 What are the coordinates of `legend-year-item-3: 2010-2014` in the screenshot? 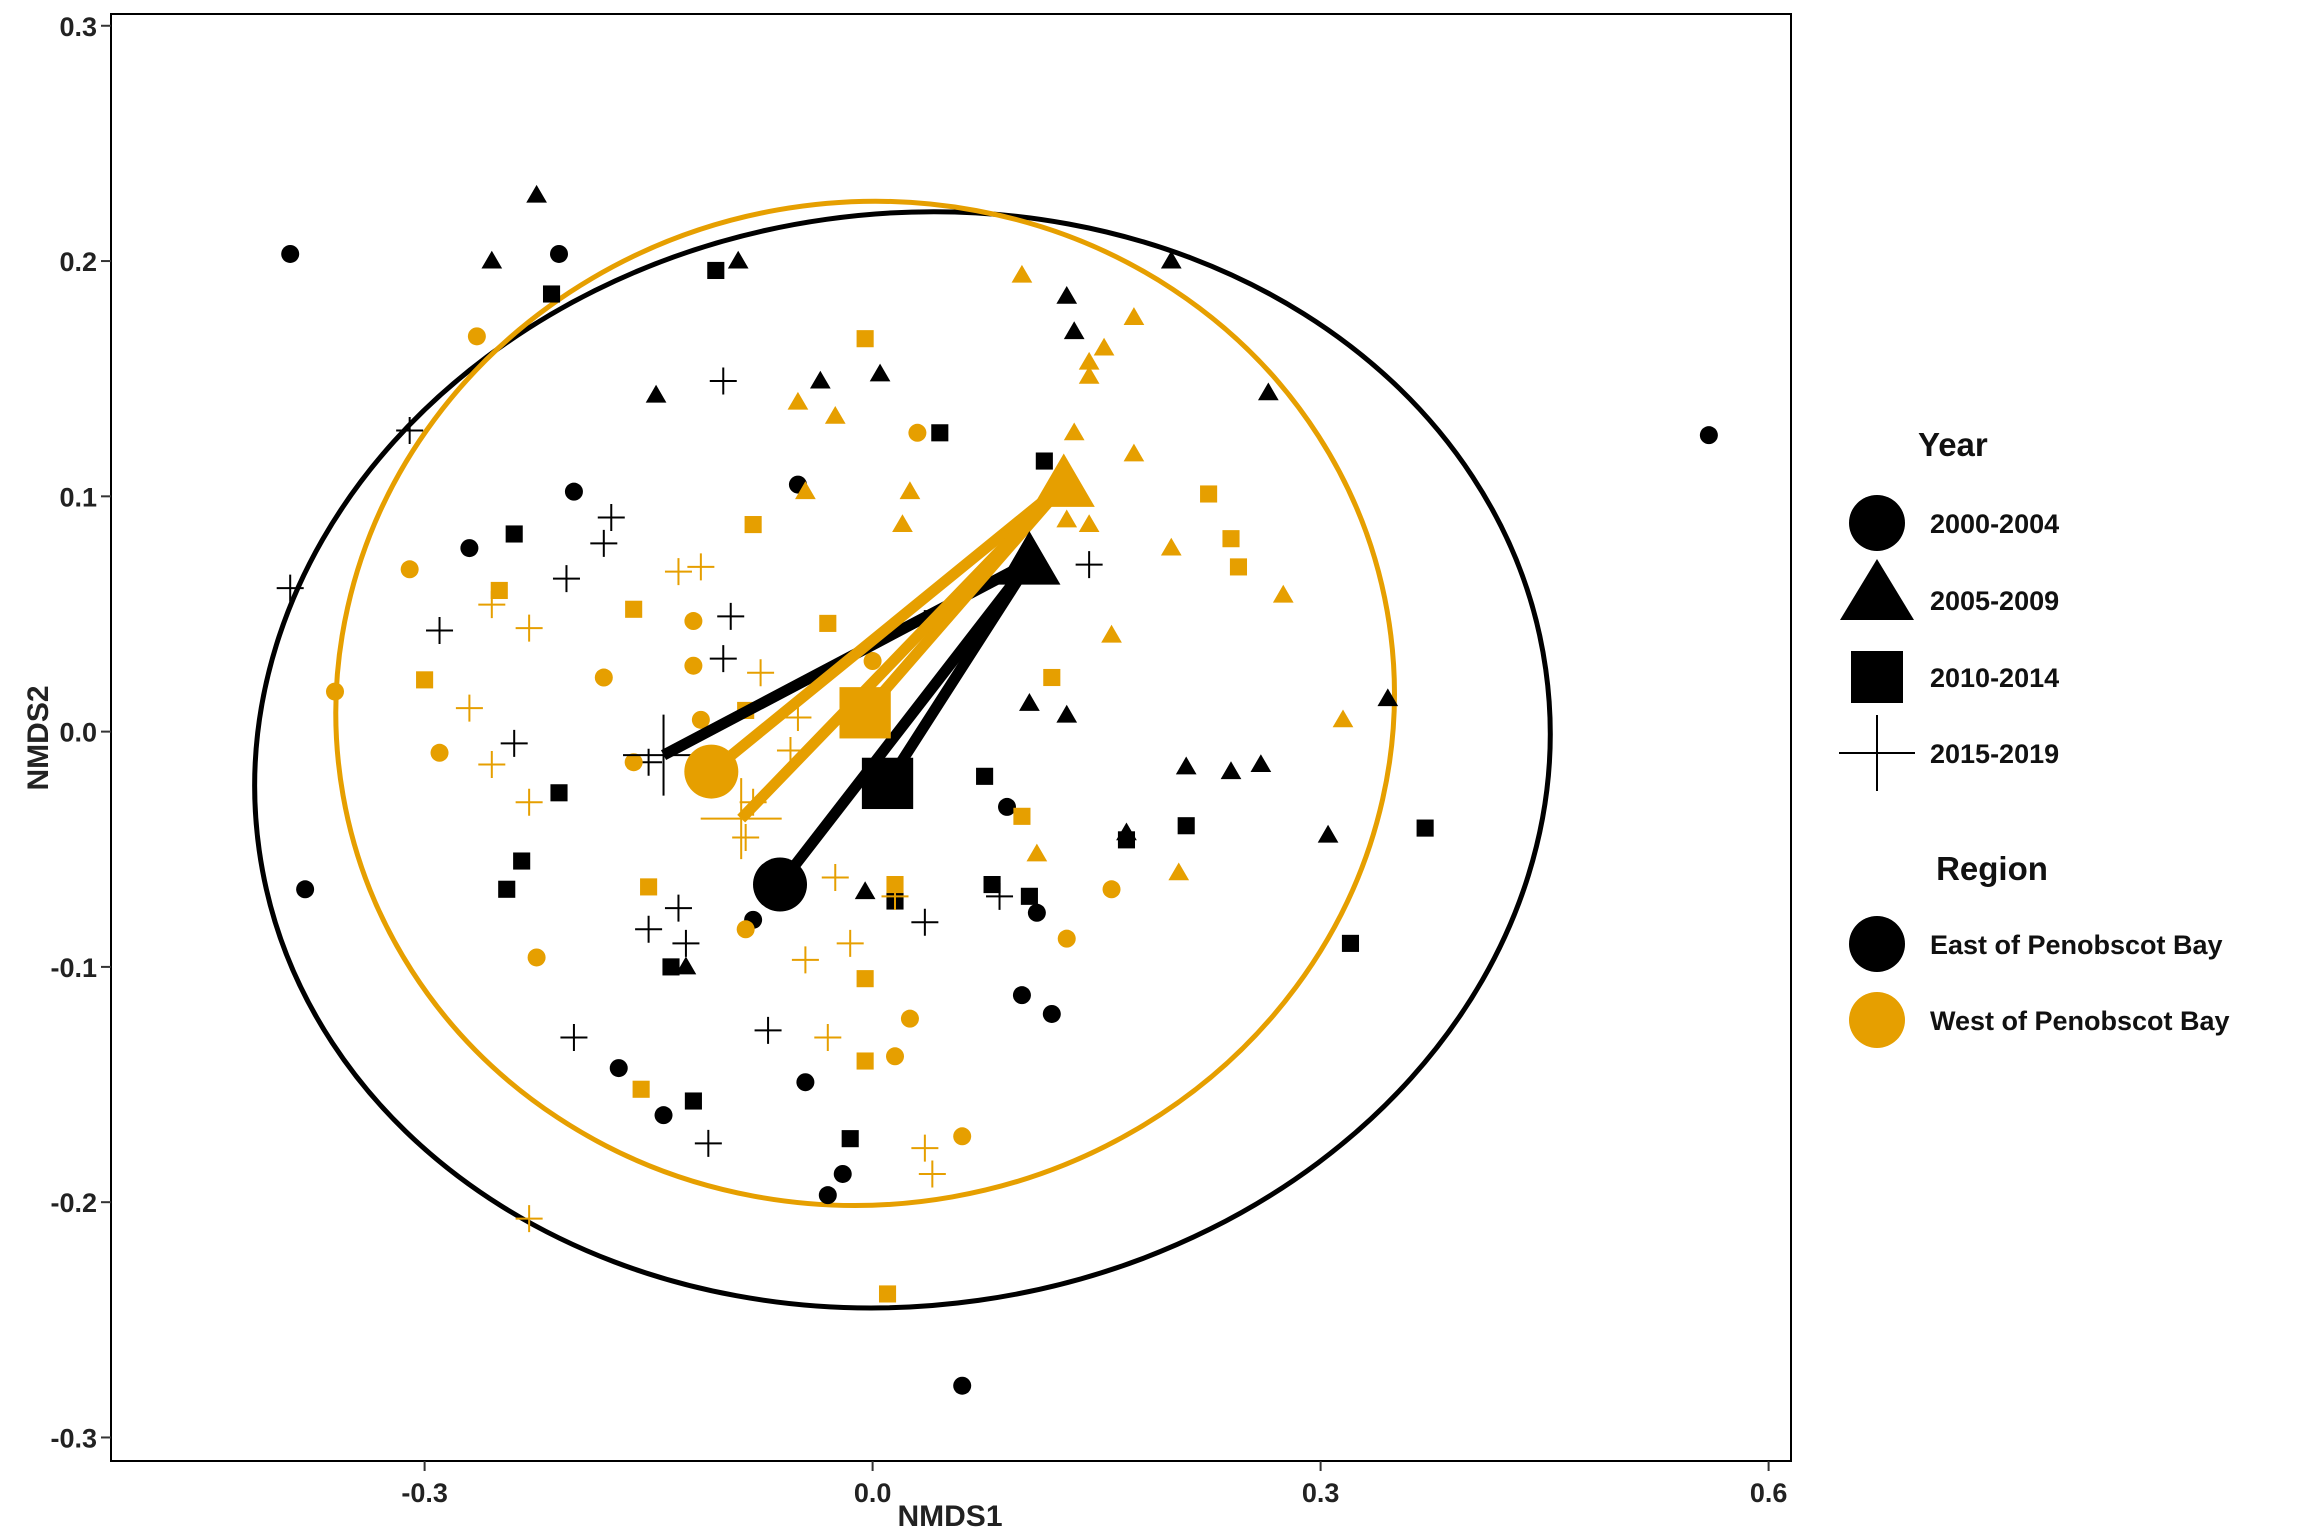 It's located at (1955, 677).